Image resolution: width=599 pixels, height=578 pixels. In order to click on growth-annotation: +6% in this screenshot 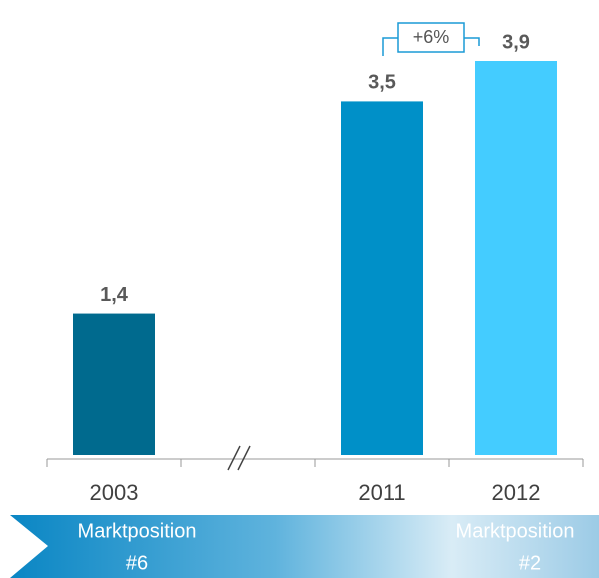, I will do `click(431, 37)`.